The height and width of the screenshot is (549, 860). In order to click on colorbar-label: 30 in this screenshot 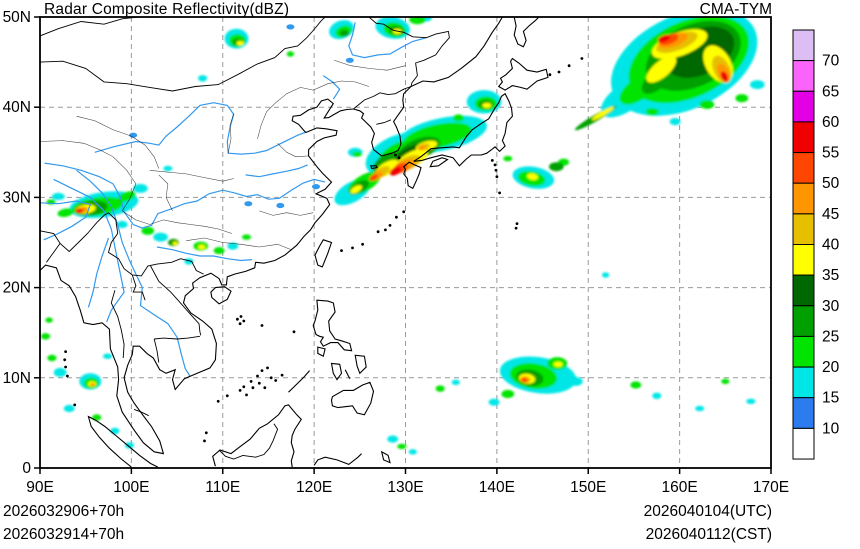, I will do `click(831, 306)`.